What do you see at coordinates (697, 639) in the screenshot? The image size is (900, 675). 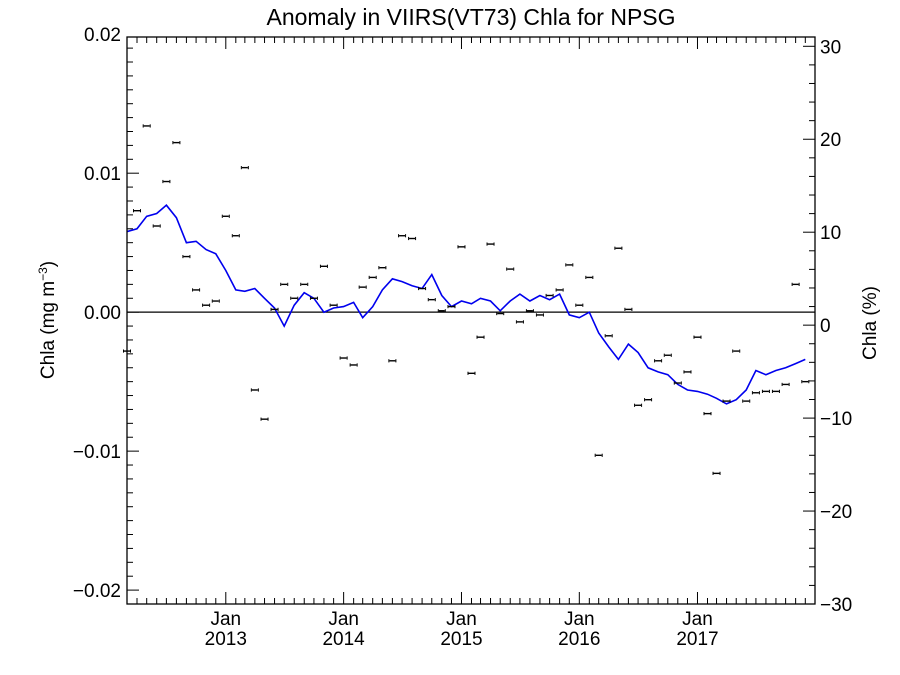 I see `x-tick-label-year: 2017` at bounding box center [697, 639].